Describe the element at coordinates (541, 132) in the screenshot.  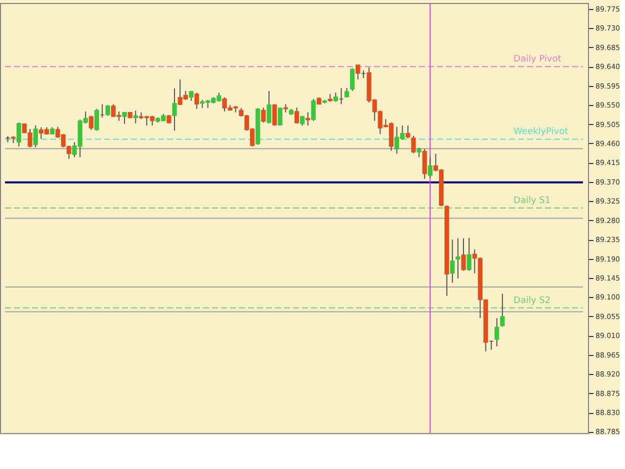
I see `ref-line-label: WeeklyPivot` at that location.